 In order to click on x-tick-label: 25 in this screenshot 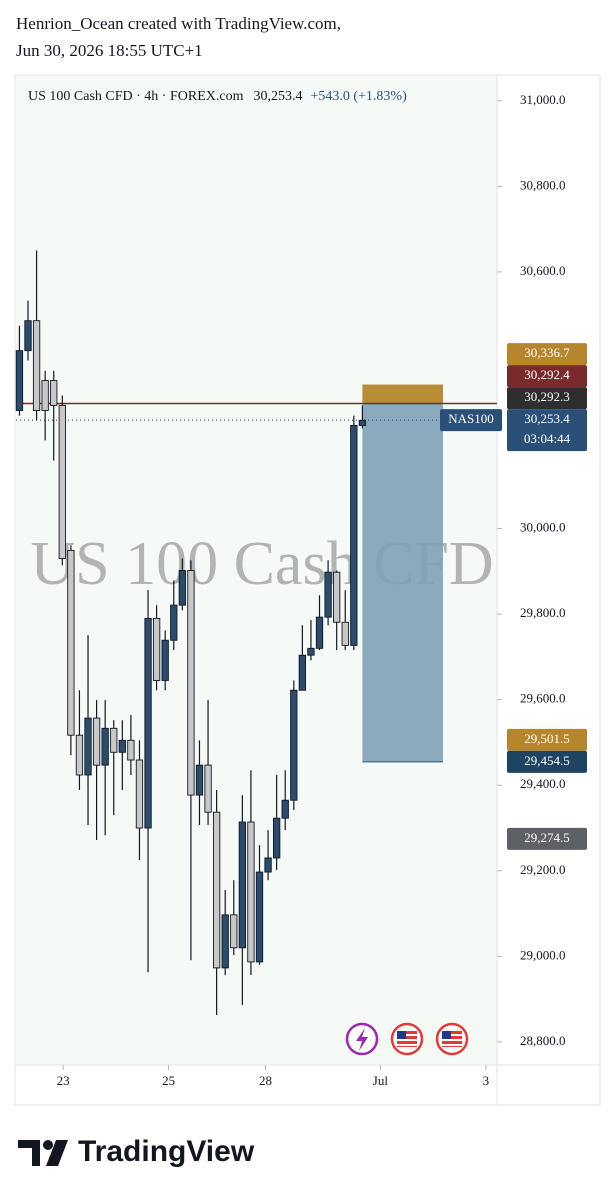, I will do `click(168, 1080)`.